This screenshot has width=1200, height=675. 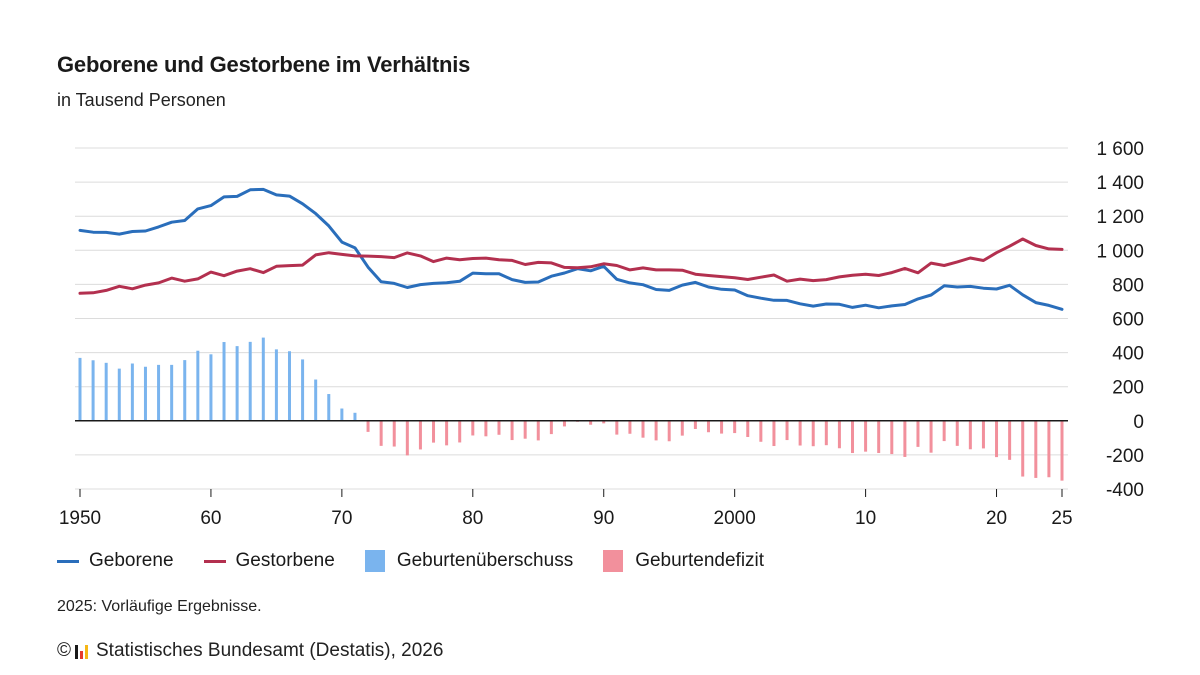 I want to click on y-tick-label: 600, so click(x=1128, y=320).